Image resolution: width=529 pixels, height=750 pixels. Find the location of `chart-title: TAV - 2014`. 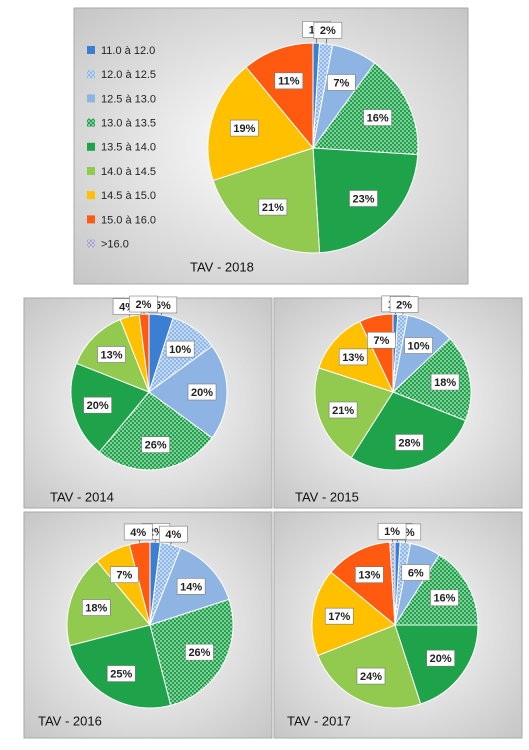

chart-title: TAV - 2014 is located at coordinates (82, 496).